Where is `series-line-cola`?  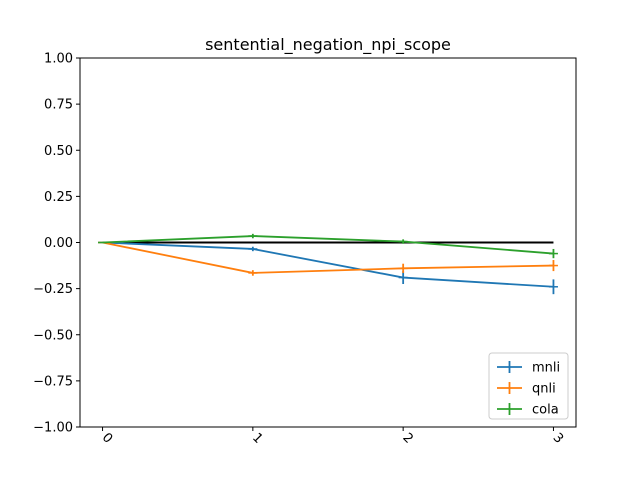
series-line-cola is located at coordinates (328, 245).